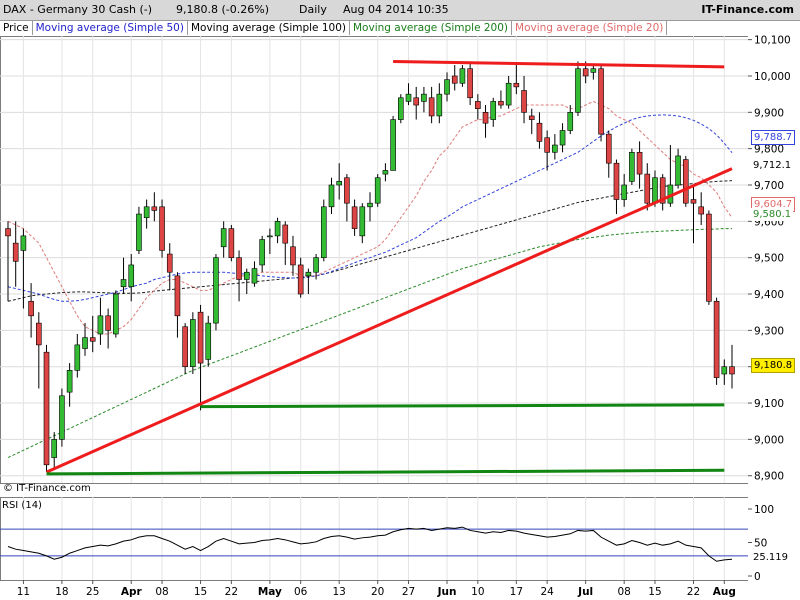 The width and height of the screenshot is (800, 600). Describe the element at coordinates (773, 365) in the screenshot. I see `last-price-tag: 9,180.8` at that location.